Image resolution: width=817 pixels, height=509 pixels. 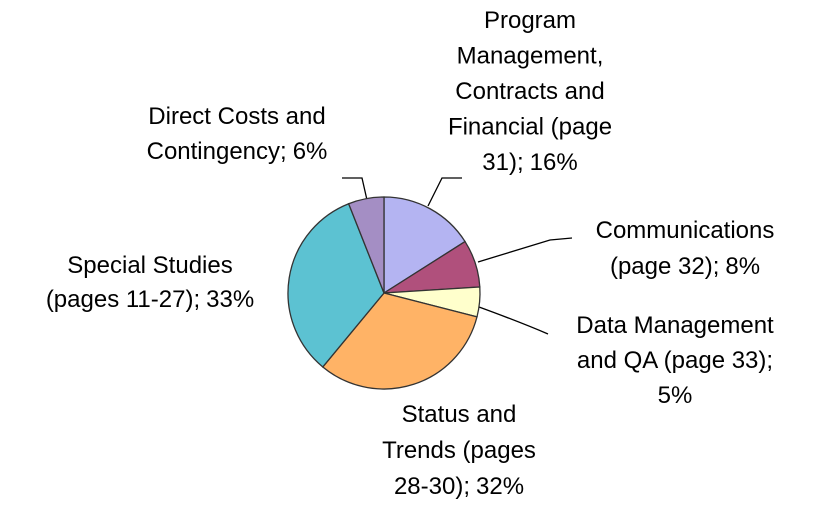 What do you see at coordinates (675, 325) in the screenshot?
I see `label-line: Data Management` at bounding box center [675, 325].